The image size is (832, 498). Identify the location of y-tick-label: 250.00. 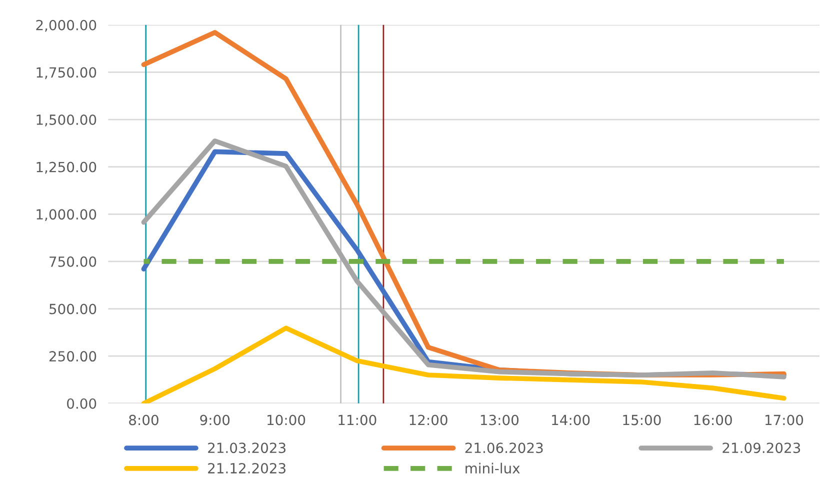
(72, 356).